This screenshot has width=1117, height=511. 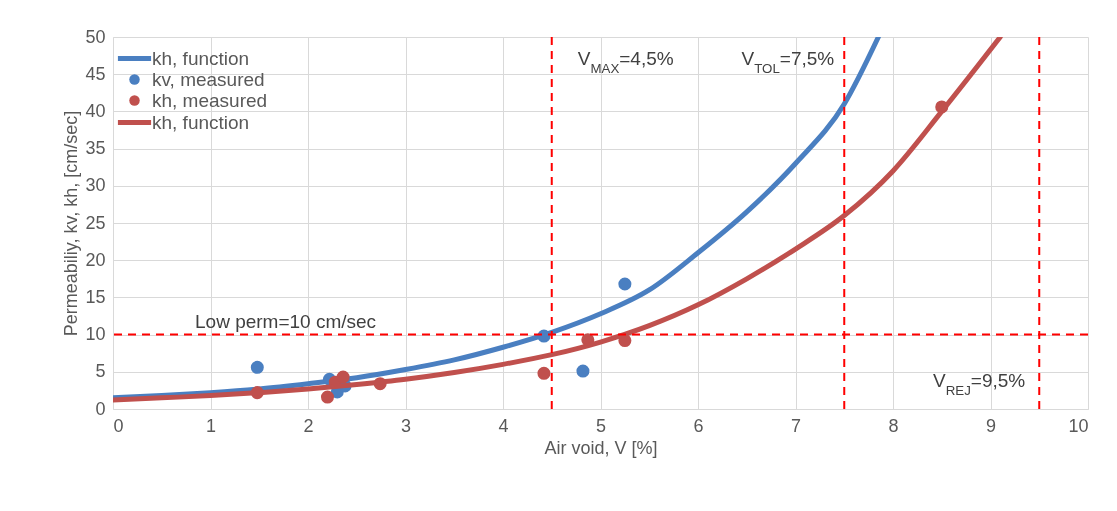 What do you see at coordinates (95, 334) in the screenshot?
I see `y-tick-label: 10` at bounding box center [95, 334].